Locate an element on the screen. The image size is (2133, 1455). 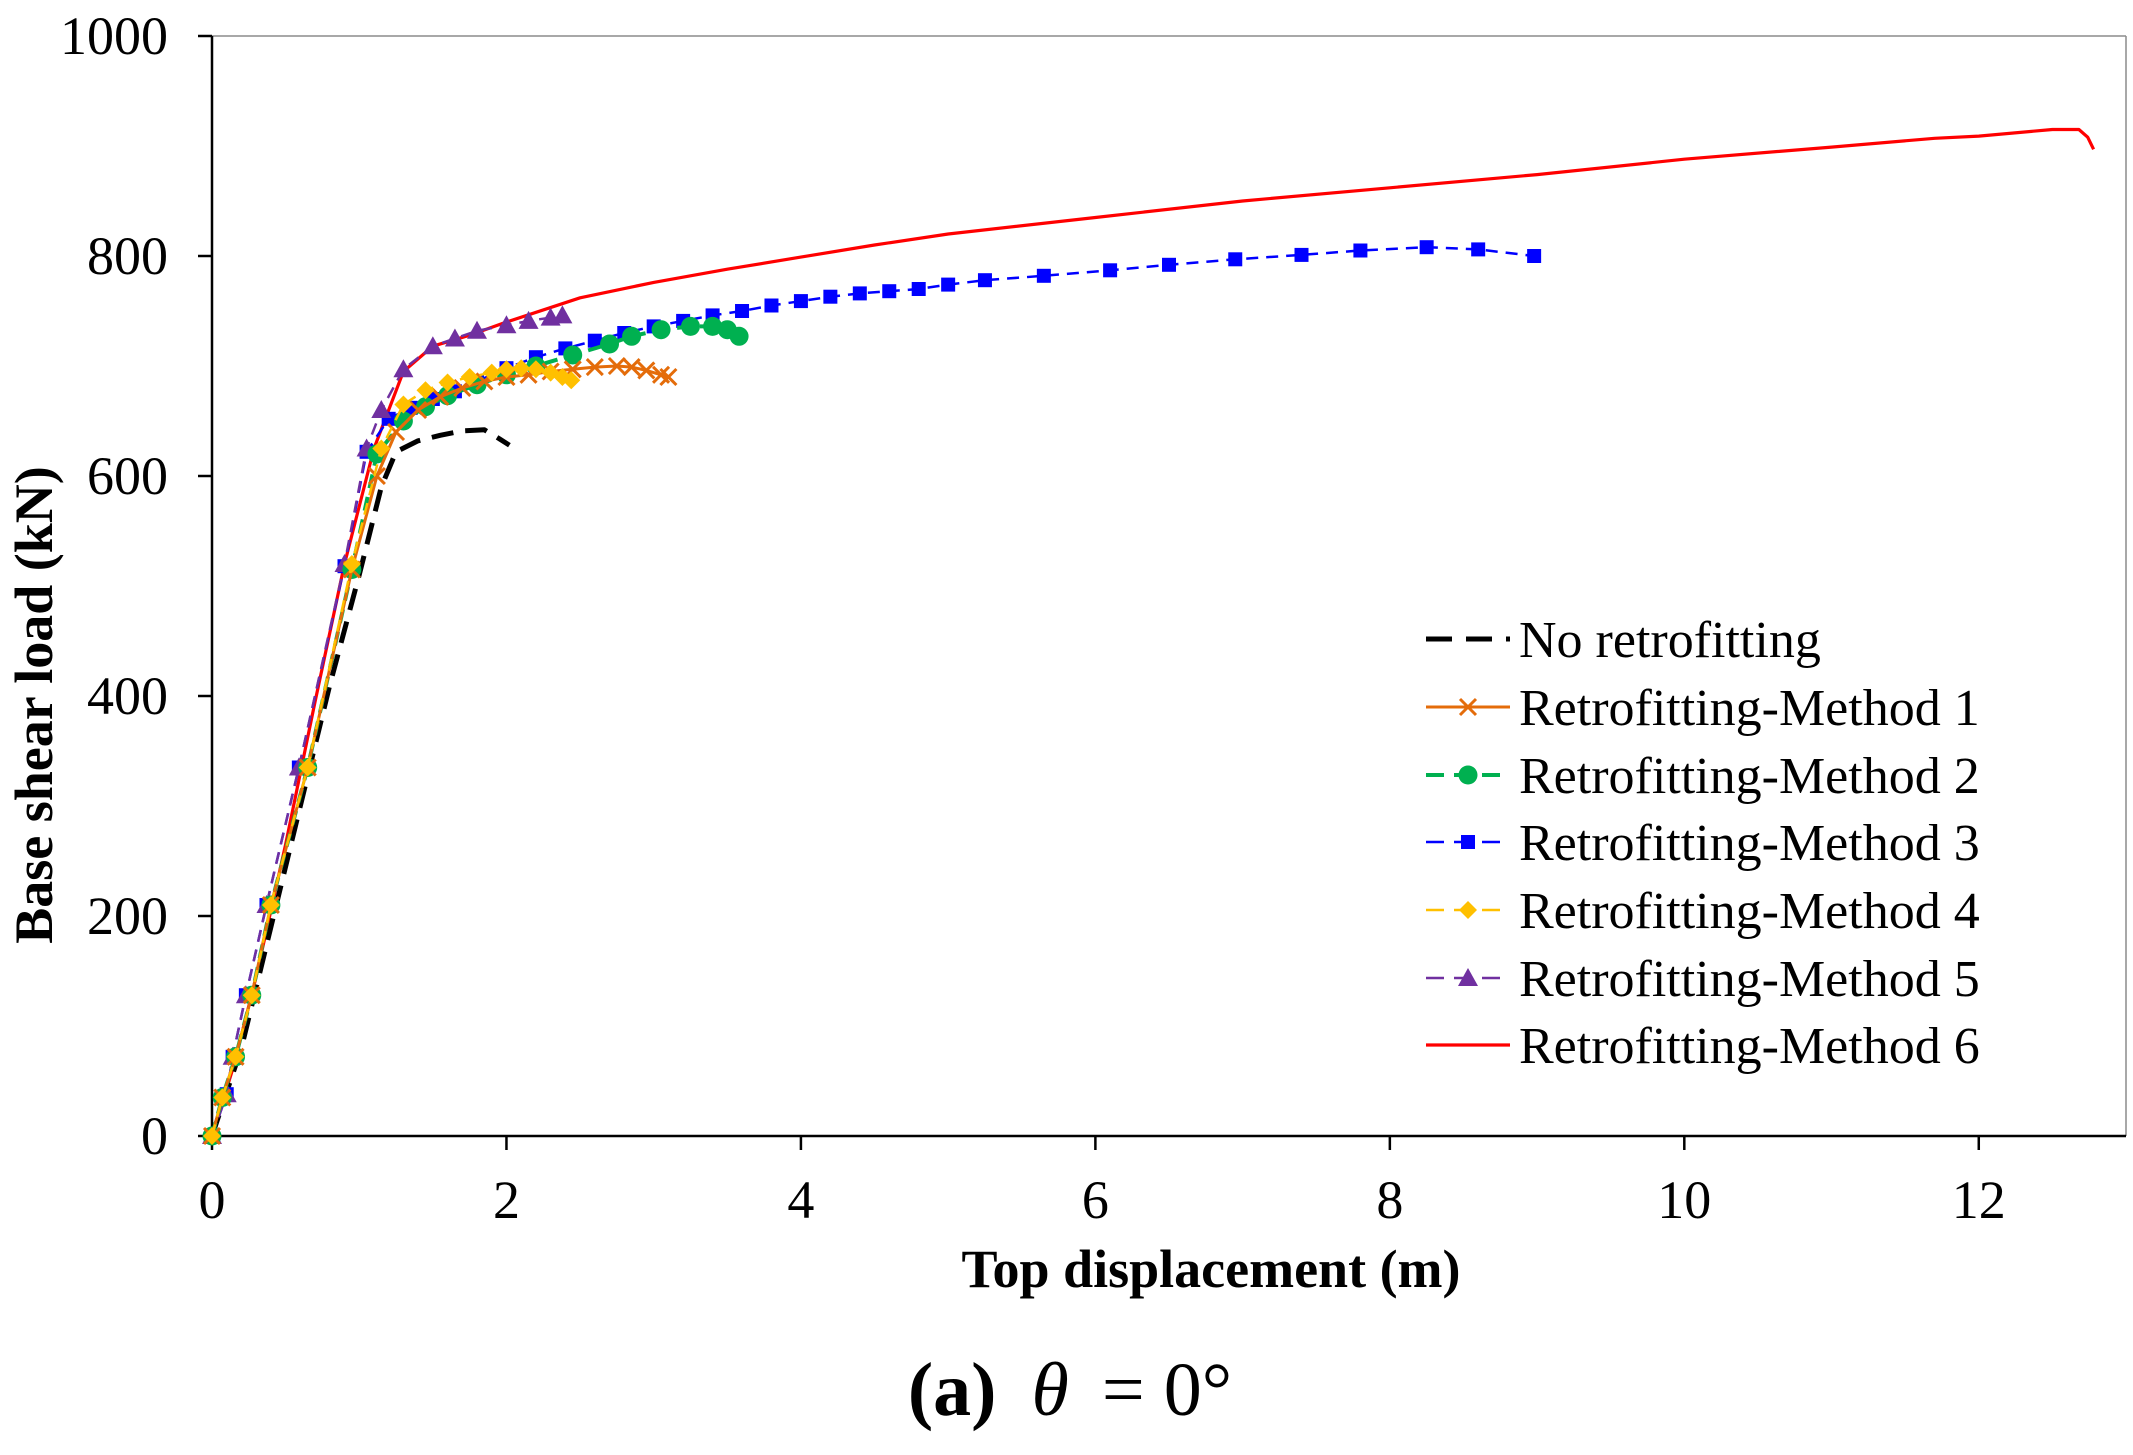
legend-label: Retrofitting-Method 3 is located at coordinates (1749, 843).